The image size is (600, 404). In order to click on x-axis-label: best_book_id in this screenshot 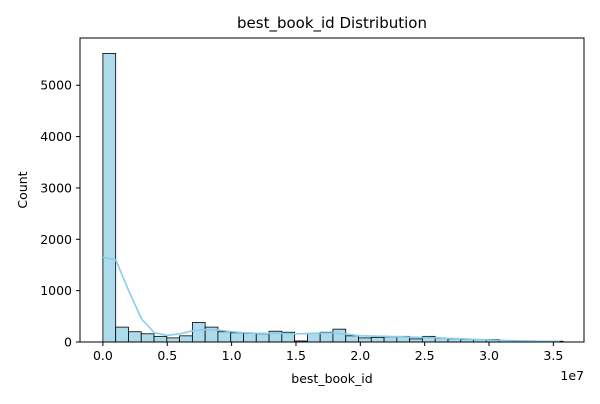, I will do `click(331, 378)`.